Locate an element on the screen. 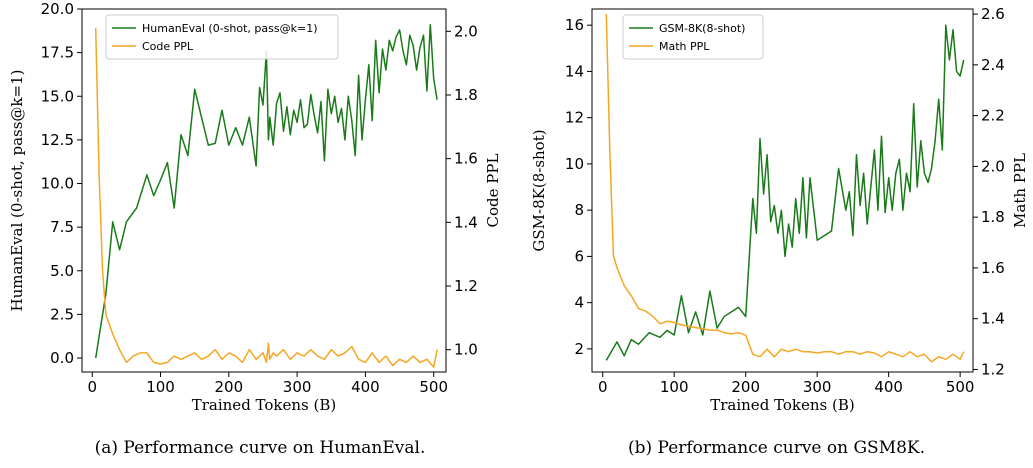  y-left-tick-label: 17.5 is located at coordinates (57, 53).